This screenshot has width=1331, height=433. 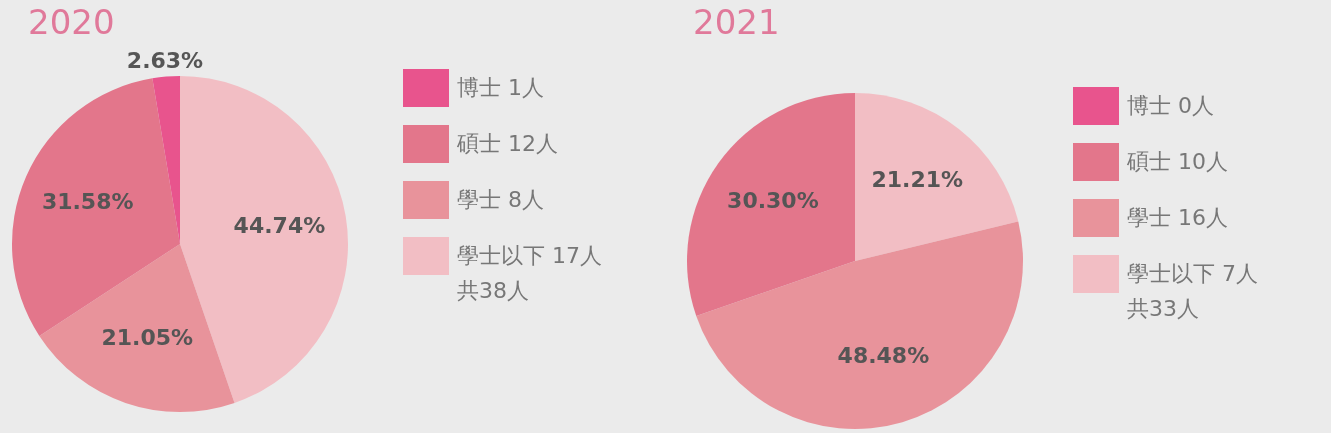 I want to click on legend-label: 學士以下 17人, so click(x=529, y=256).